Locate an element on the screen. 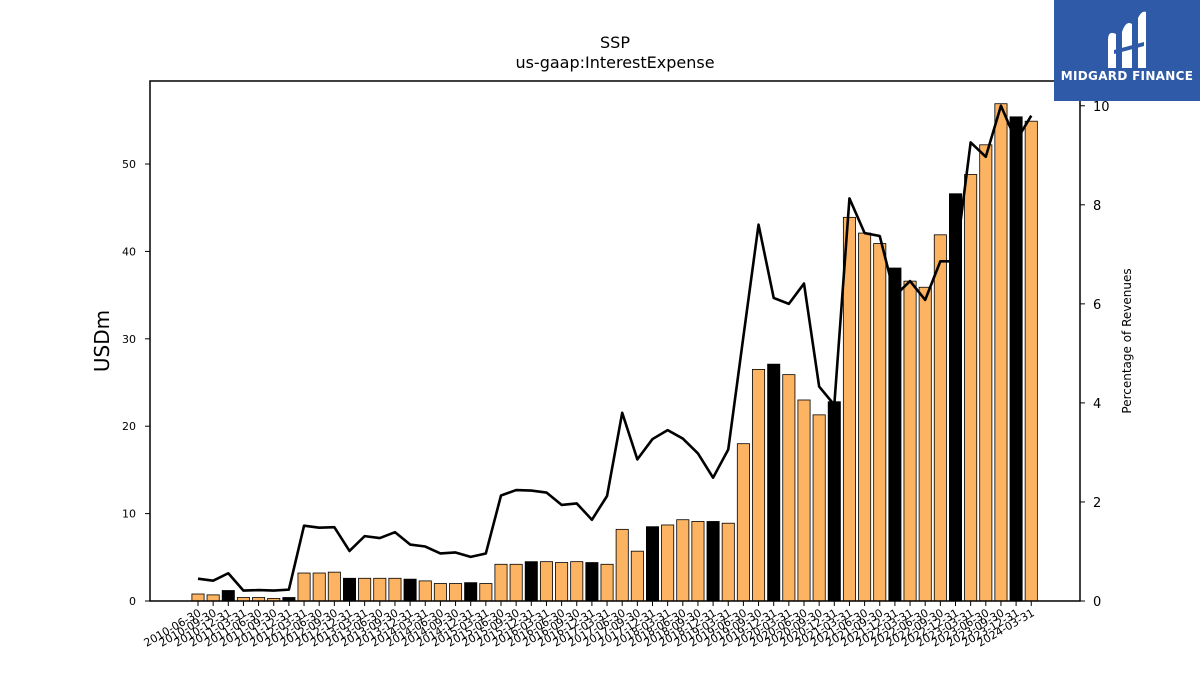  y-tick-label: 40 is located at coordinates (129, 251).